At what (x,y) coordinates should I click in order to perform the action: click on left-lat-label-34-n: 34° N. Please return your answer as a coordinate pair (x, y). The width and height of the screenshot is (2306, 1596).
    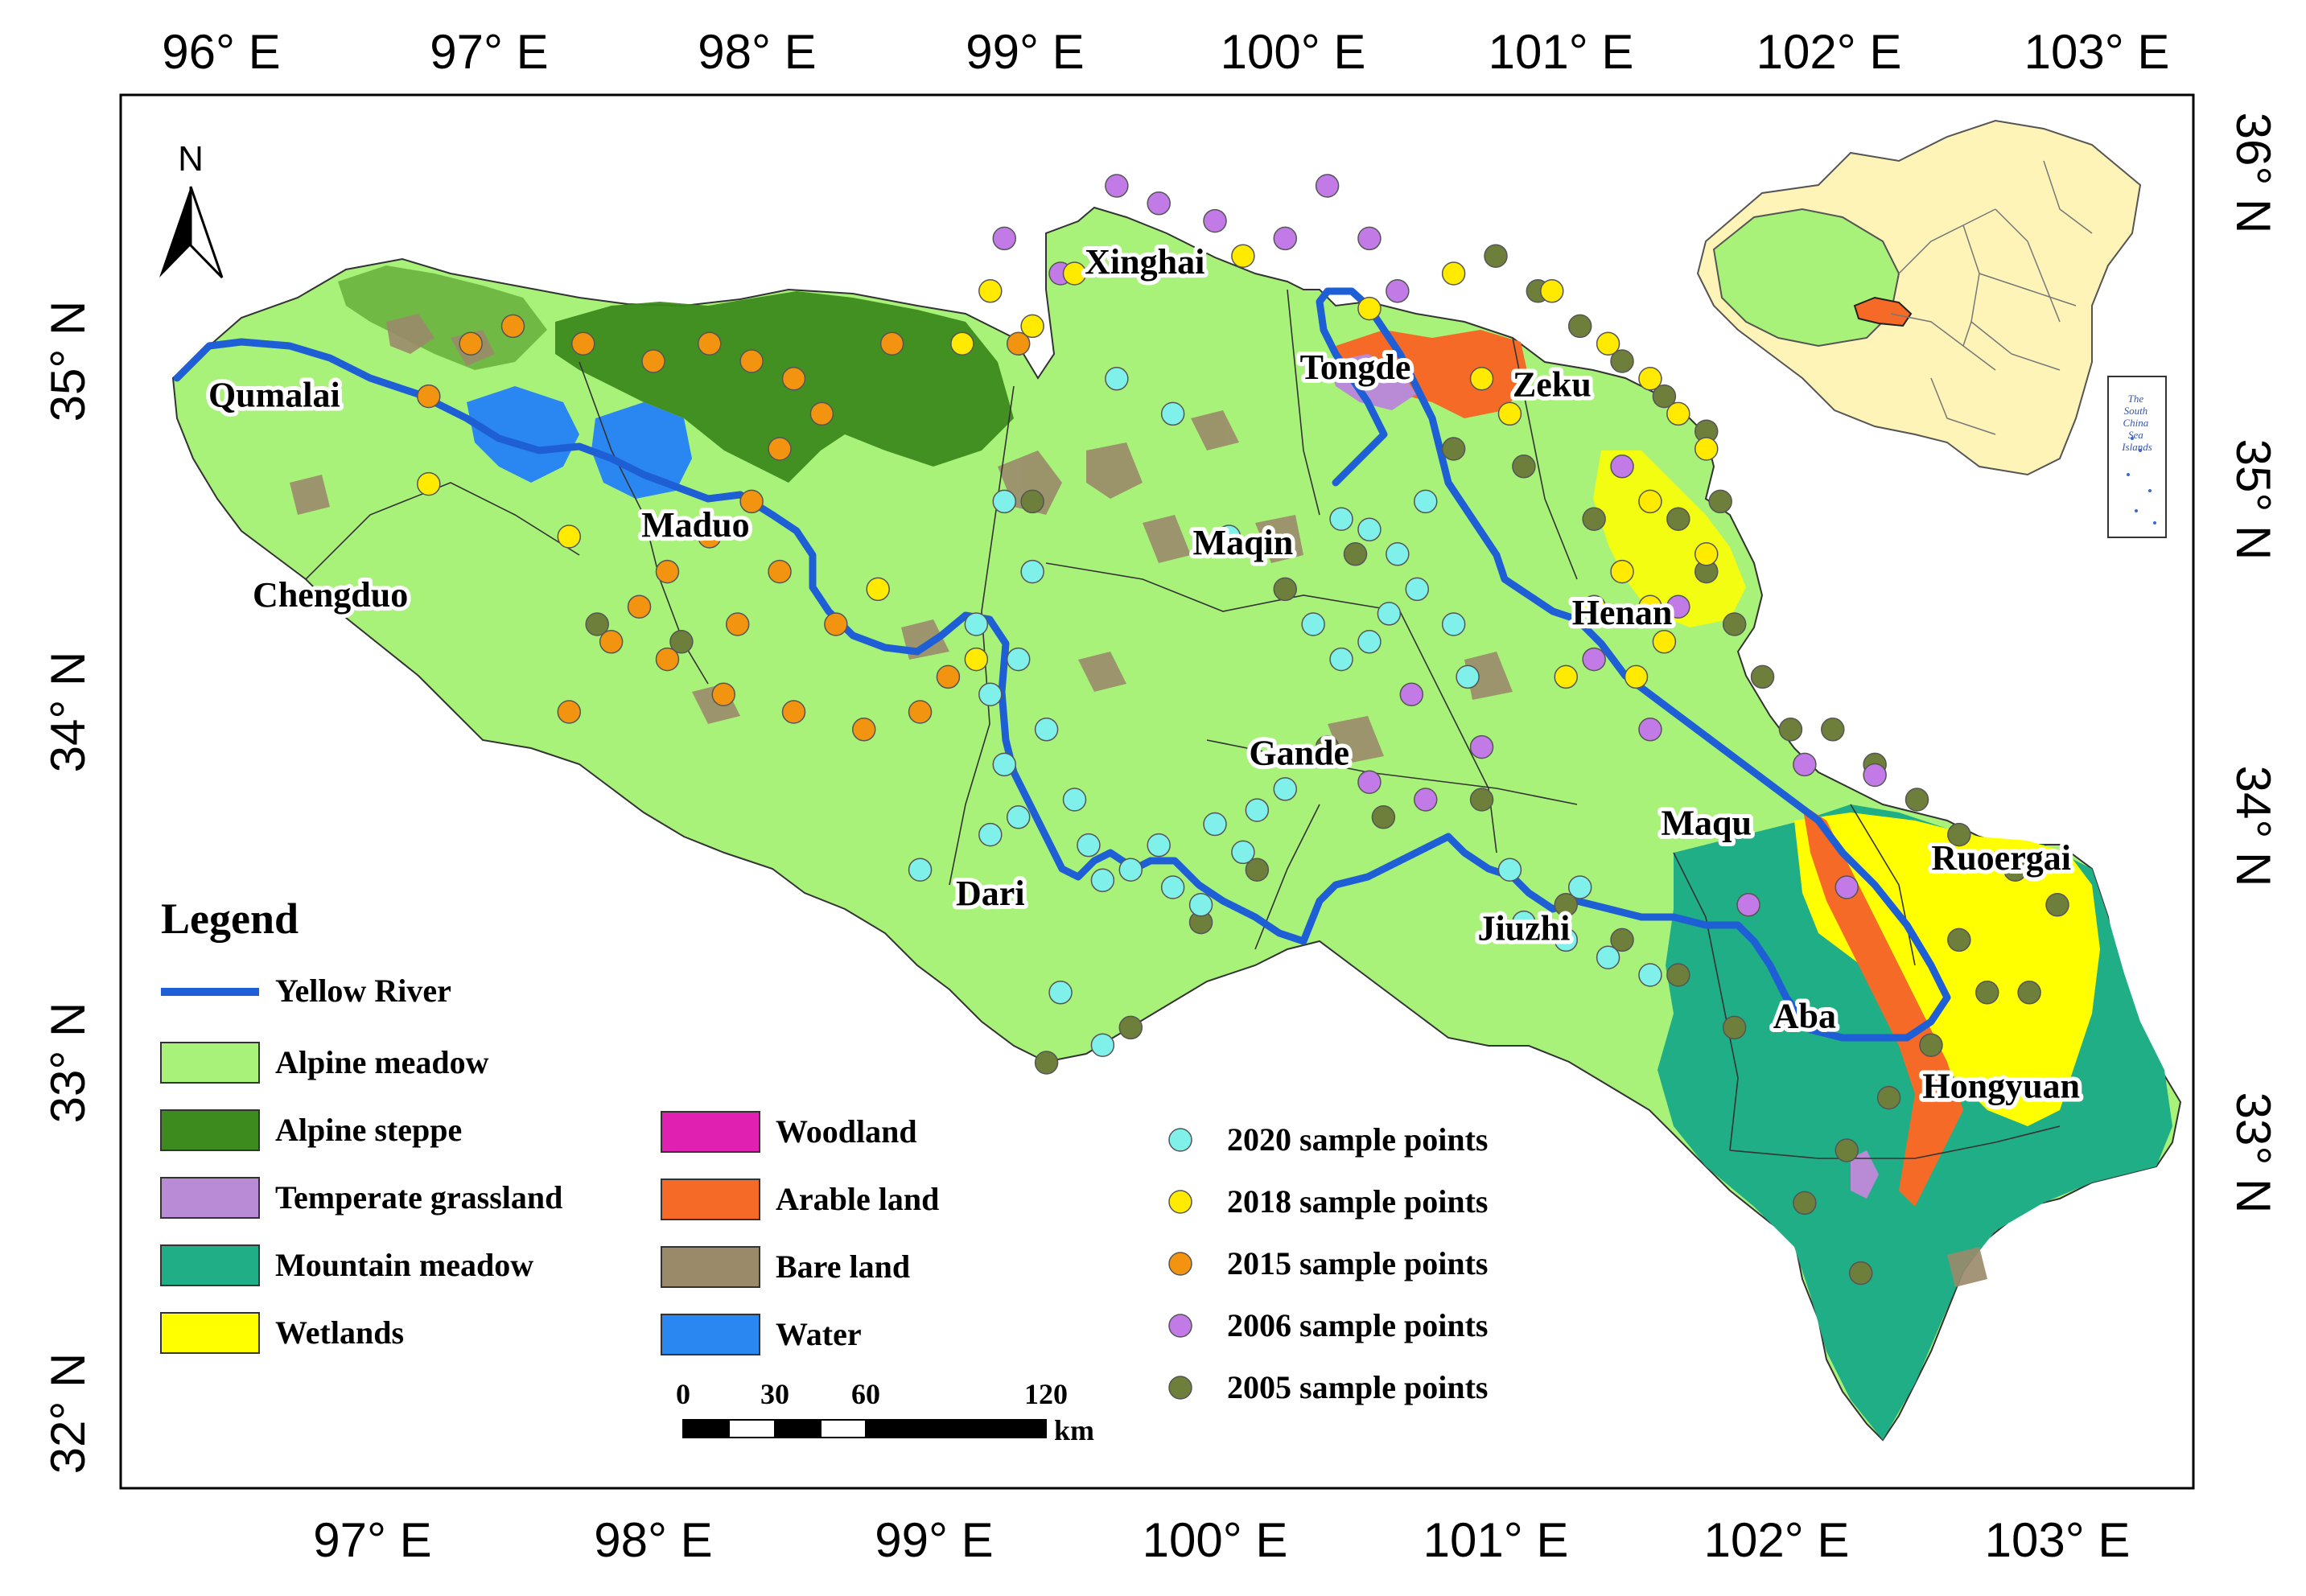
    Looking at the image, I should click on (68, 712).